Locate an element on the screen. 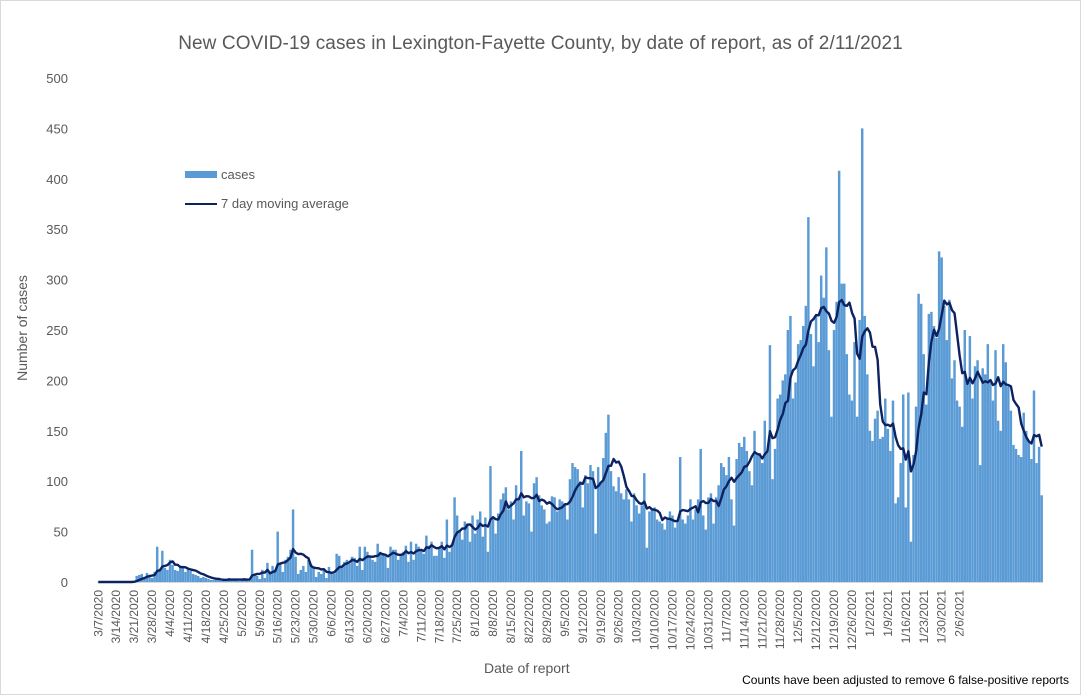 The width and height of the screenshot is (1081, 695). legend-label-cases: cases is located at coordinates (238, 174).